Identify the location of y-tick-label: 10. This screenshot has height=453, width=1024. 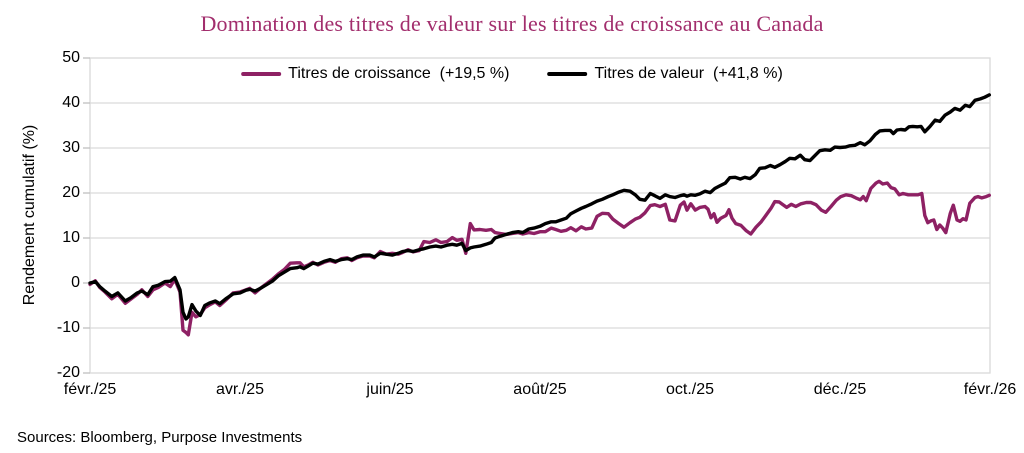
(71, 237).